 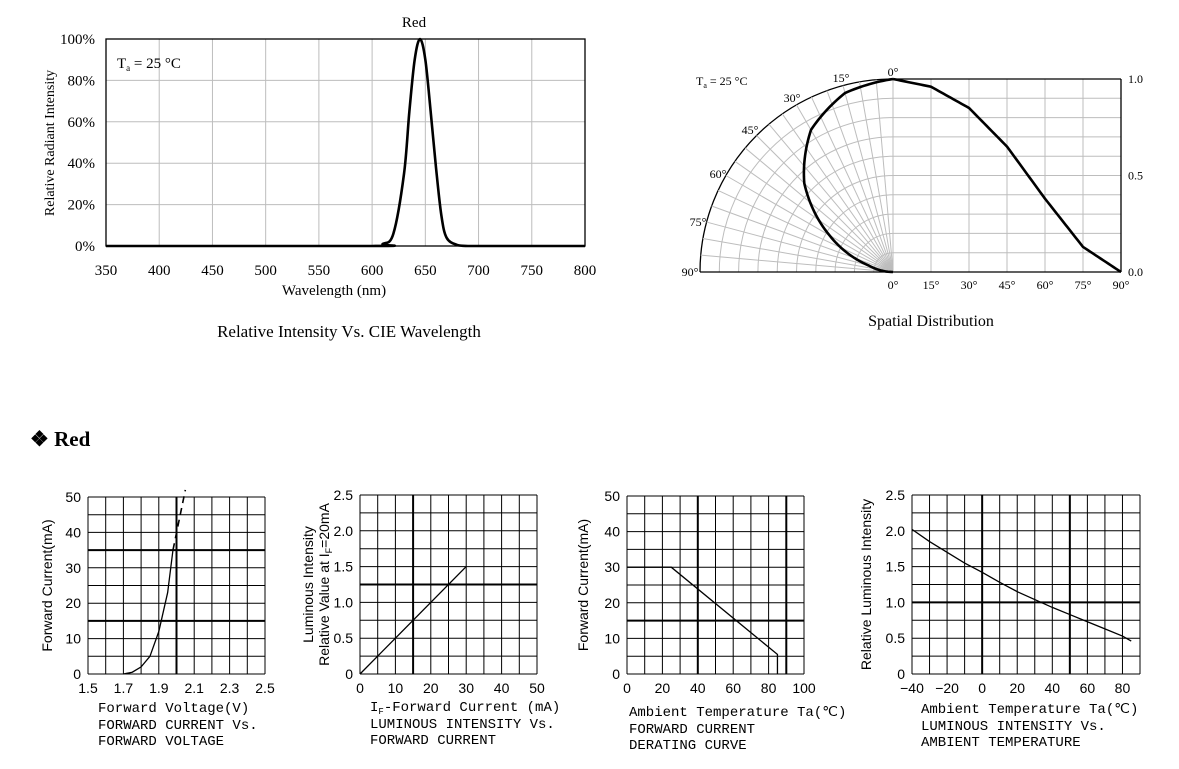 I want to click on spatial-caption: Spatial Distribution, so click(x=931, y=321).